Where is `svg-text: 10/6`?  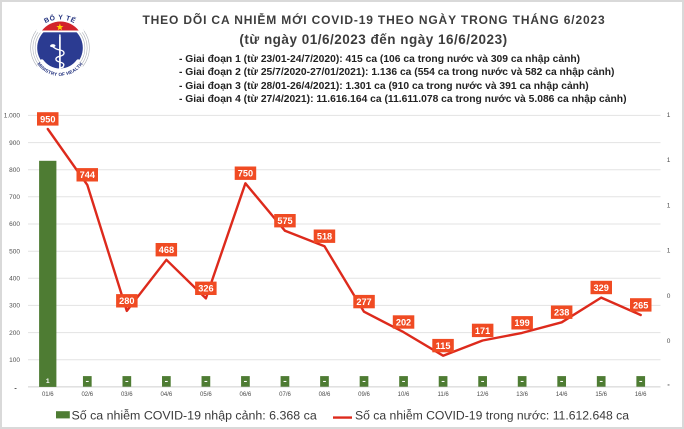
svg-text: 10/6 is located at coordinates (404, 395).